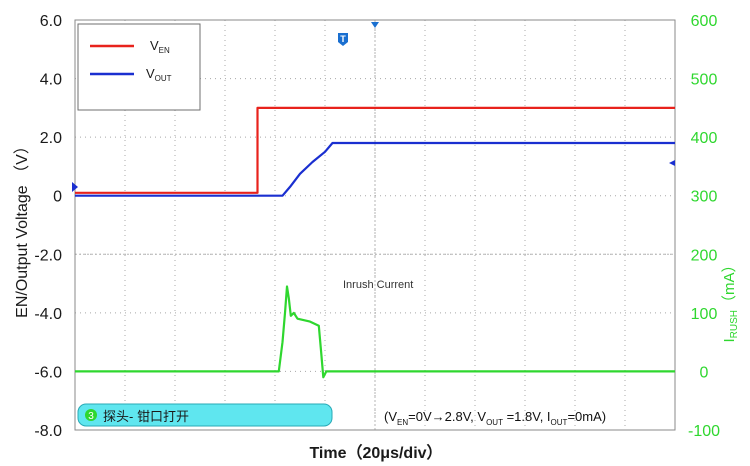  I want to click on left-axis: 6.0 4.0 2.0 0 -2.0 -4.0 -6.0 -8.0, so click(48, 226).